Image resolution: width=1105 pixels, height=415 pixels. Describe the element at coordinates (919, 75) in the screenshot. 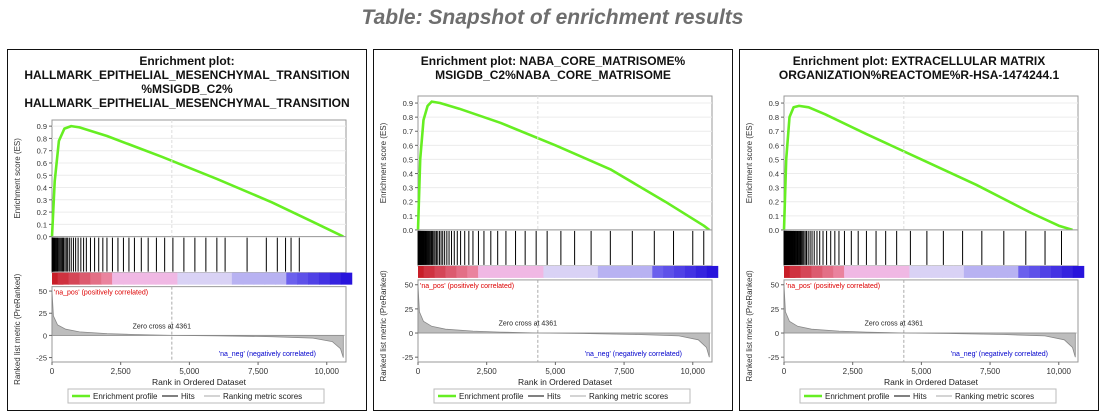

I see `chart-title-line: ORGANIZATION%REACTOME%R-HSA-1474244.1` at that location.